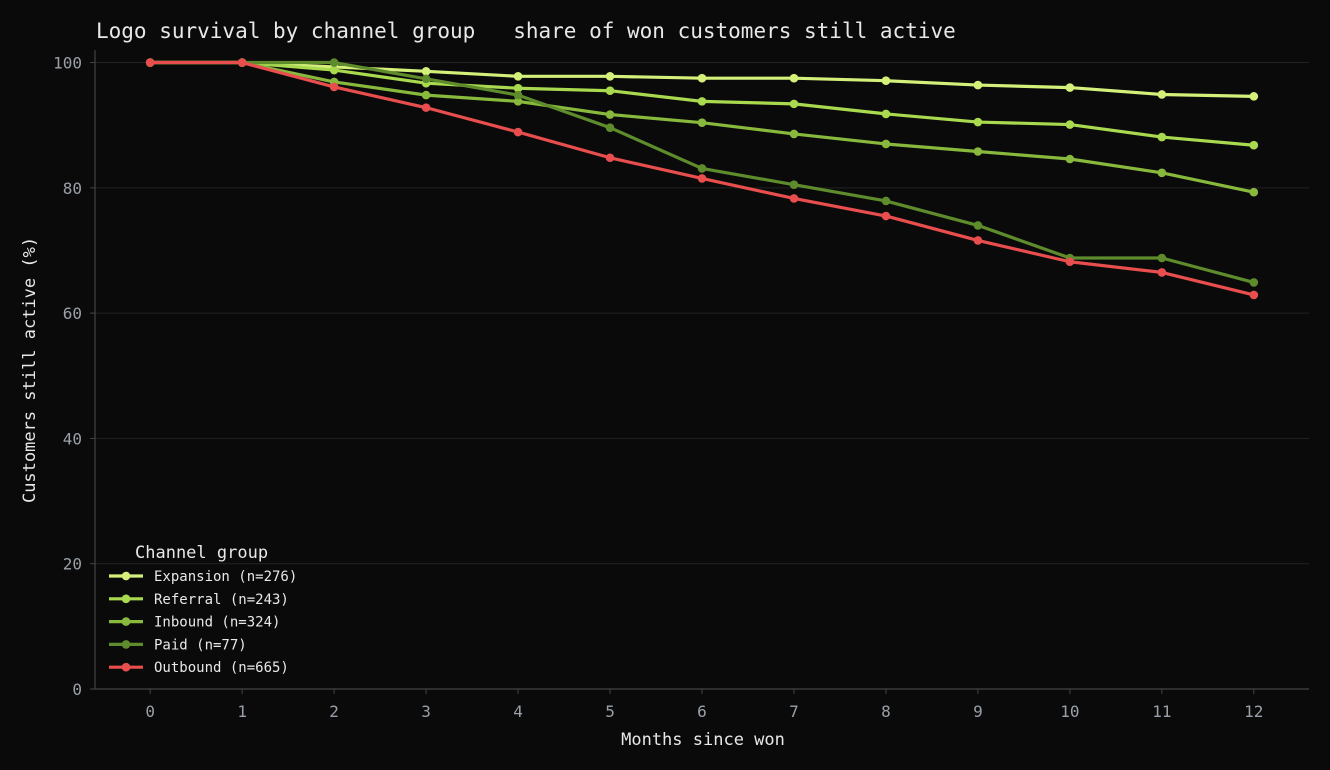  What do you see at coordinates (30, 370) in the screenshot?
I see `y-axis-label: Customers still active (%)` at bounding box center [30, 370].